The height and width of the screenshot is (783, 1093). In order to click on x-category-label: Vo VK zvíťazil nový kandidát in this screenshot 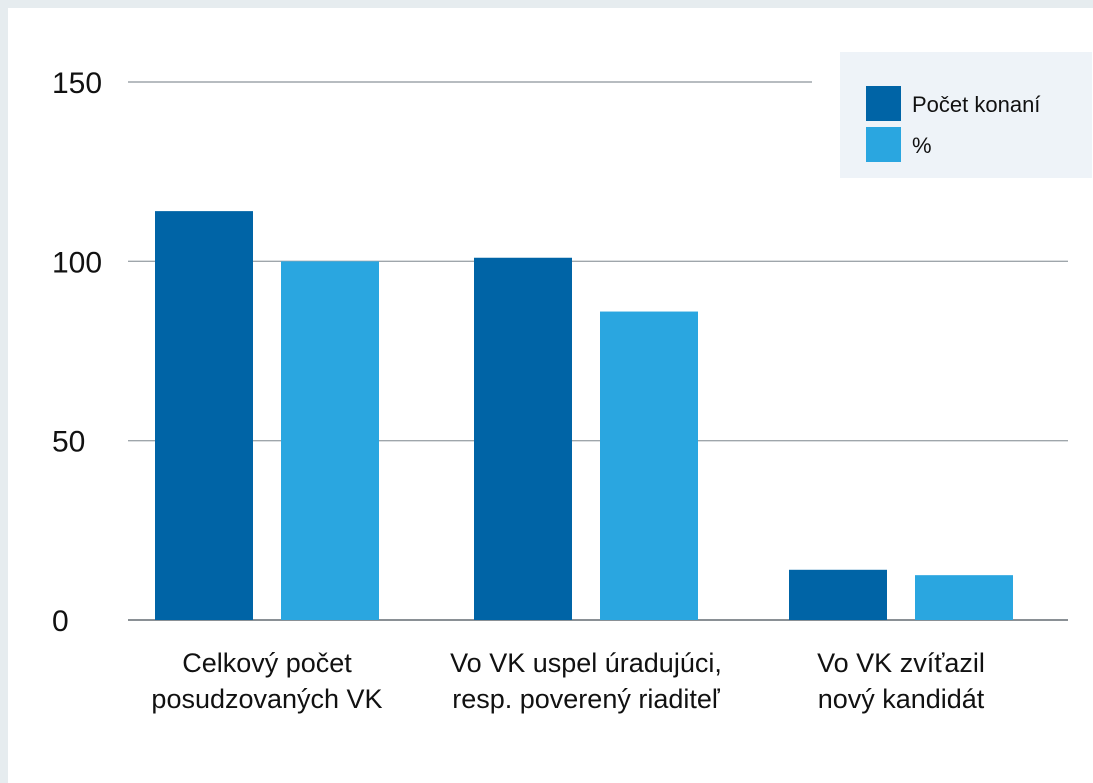, I will do `click(901, 681)`.